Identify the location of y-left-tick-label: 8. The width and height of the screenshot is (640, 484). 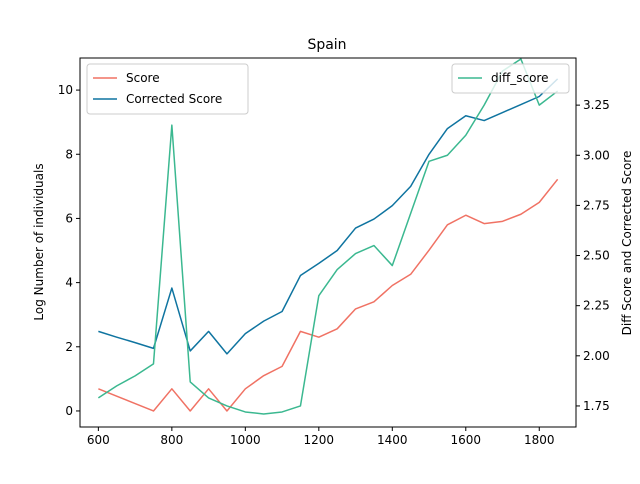
(69, 154).